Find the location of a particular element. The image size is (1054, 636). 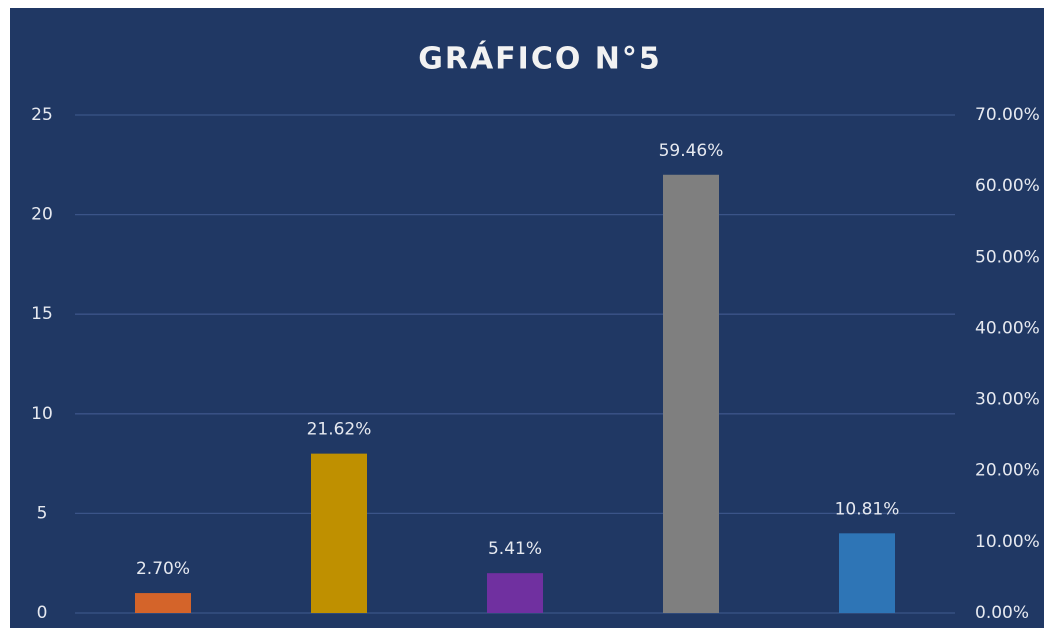

data-label: 2.70% is located at coordinates (163, 569).